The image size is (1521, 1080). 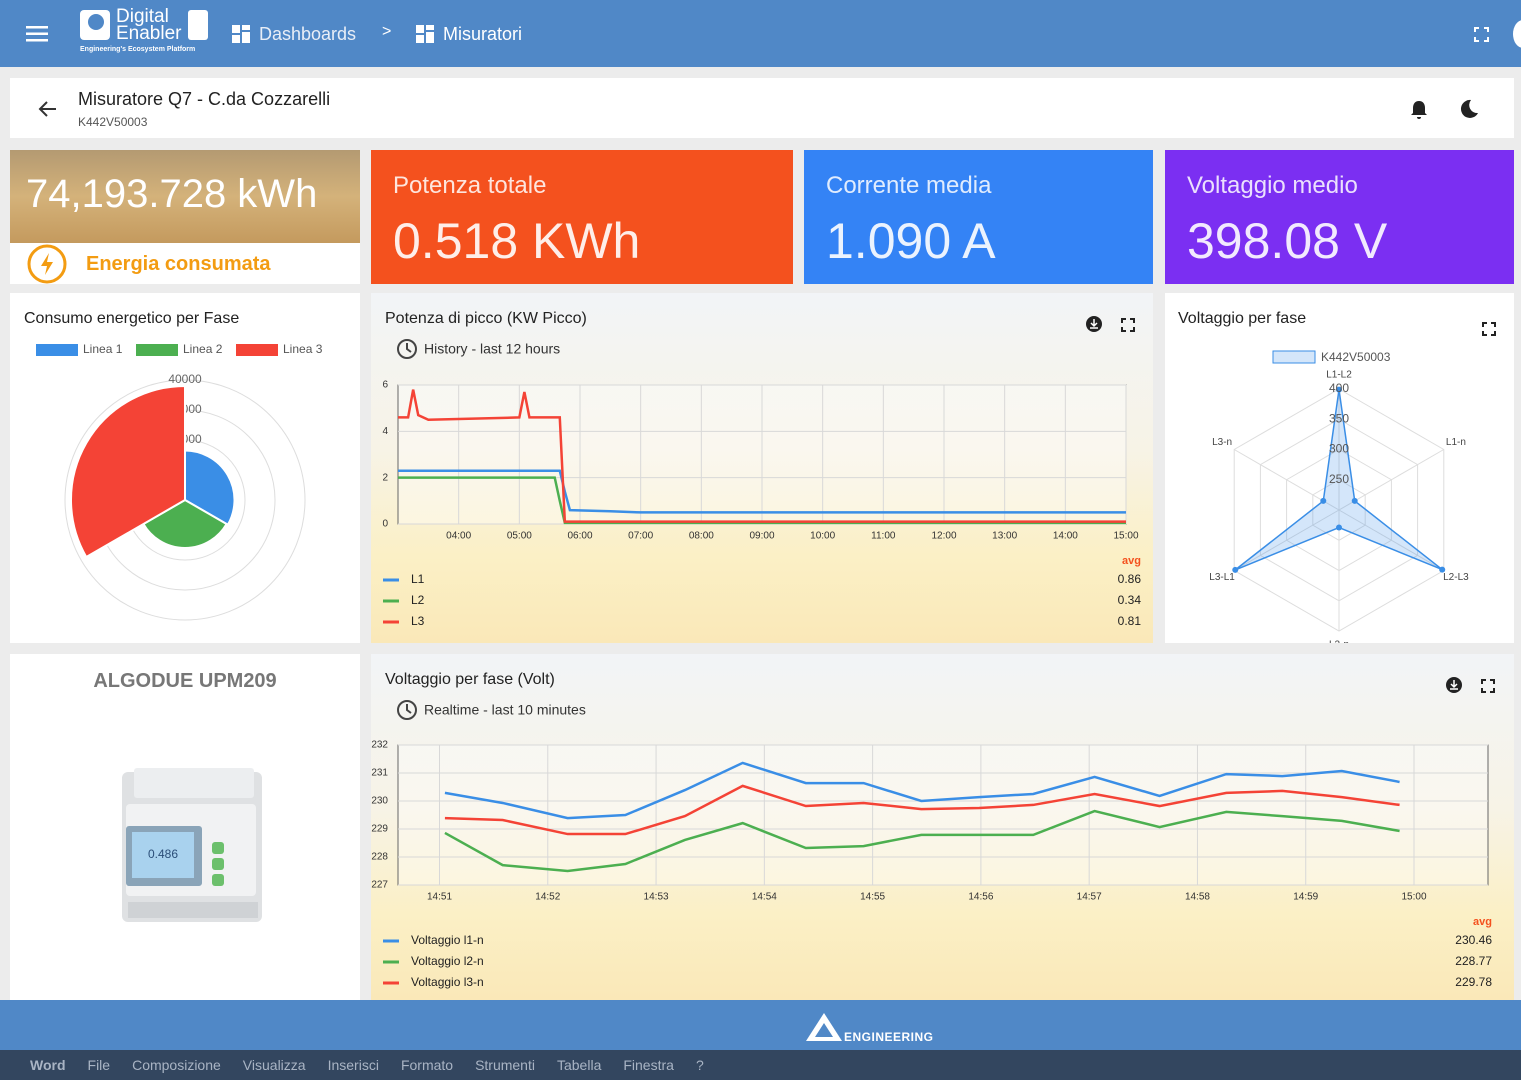 I want to click on menu-button, so click(x=37, y=34).